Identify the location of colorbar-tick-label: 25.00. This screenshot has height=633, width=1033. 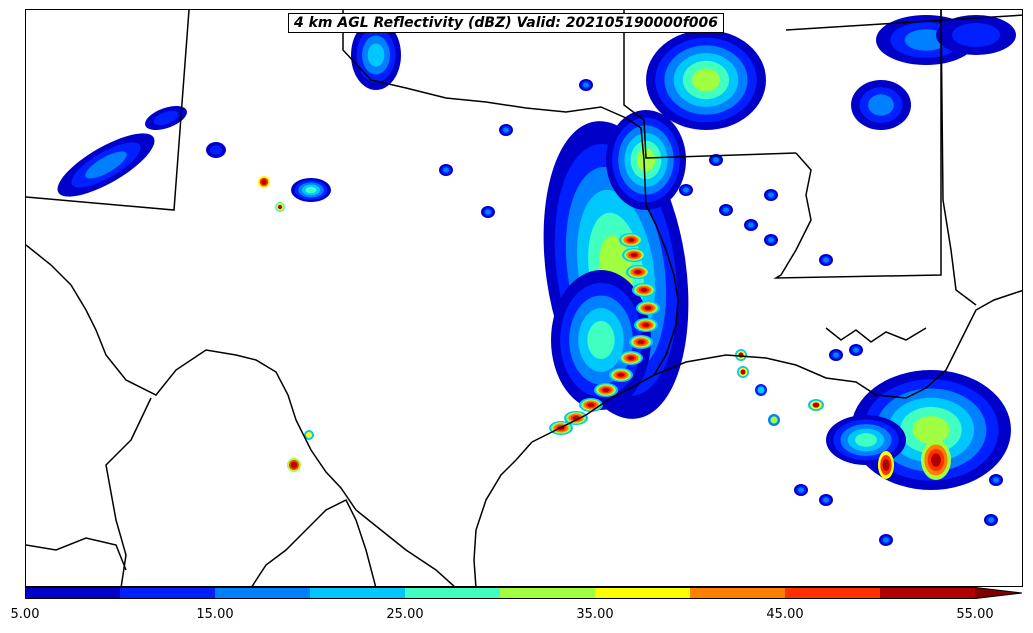
(405, 614).